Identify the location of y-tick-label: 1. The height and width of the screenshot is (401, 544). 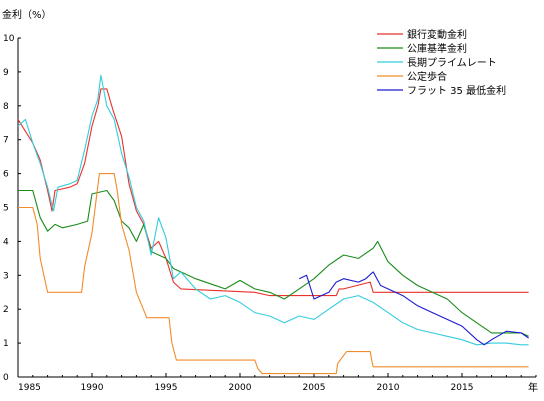
(6, 344).